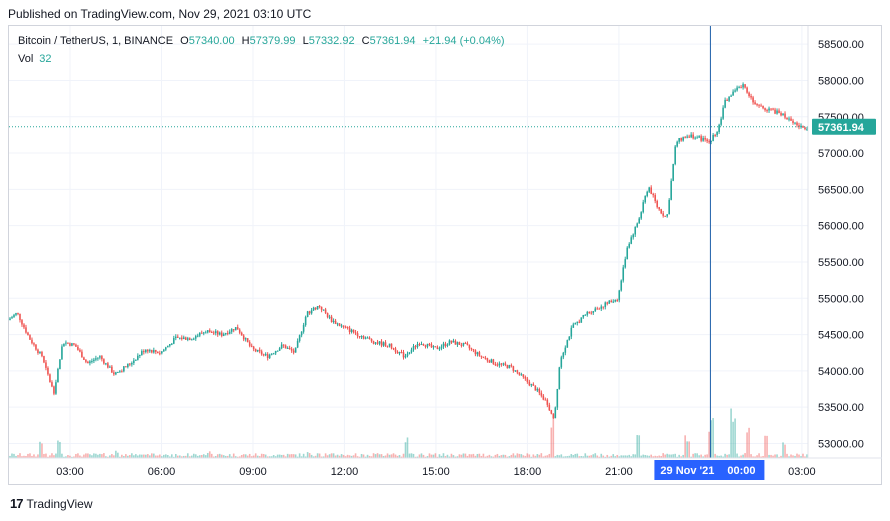  Describe the element at coordinates (305, 41) in the screenshot. I see `low-label: L` at that location.